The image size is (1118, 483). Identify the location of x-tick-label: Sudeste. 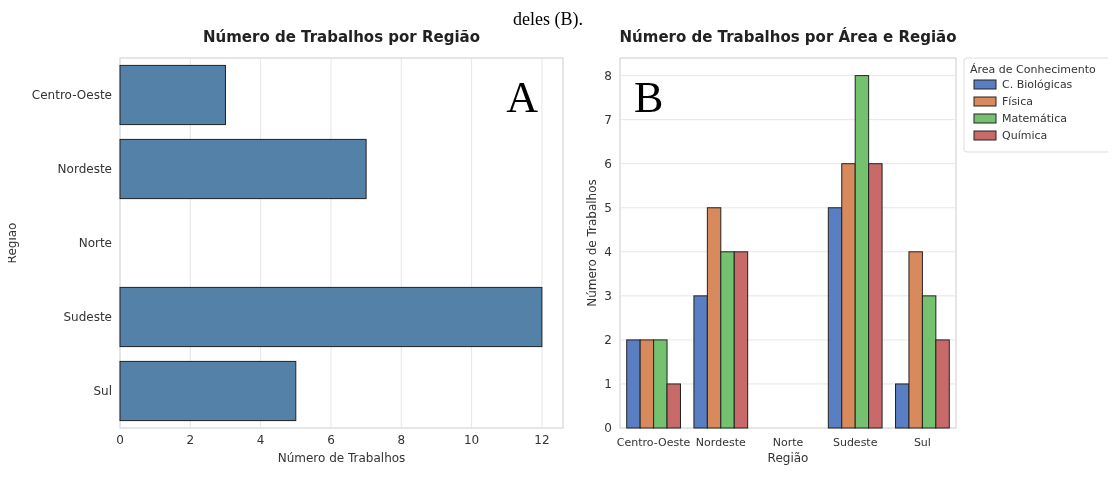
(855, 442).